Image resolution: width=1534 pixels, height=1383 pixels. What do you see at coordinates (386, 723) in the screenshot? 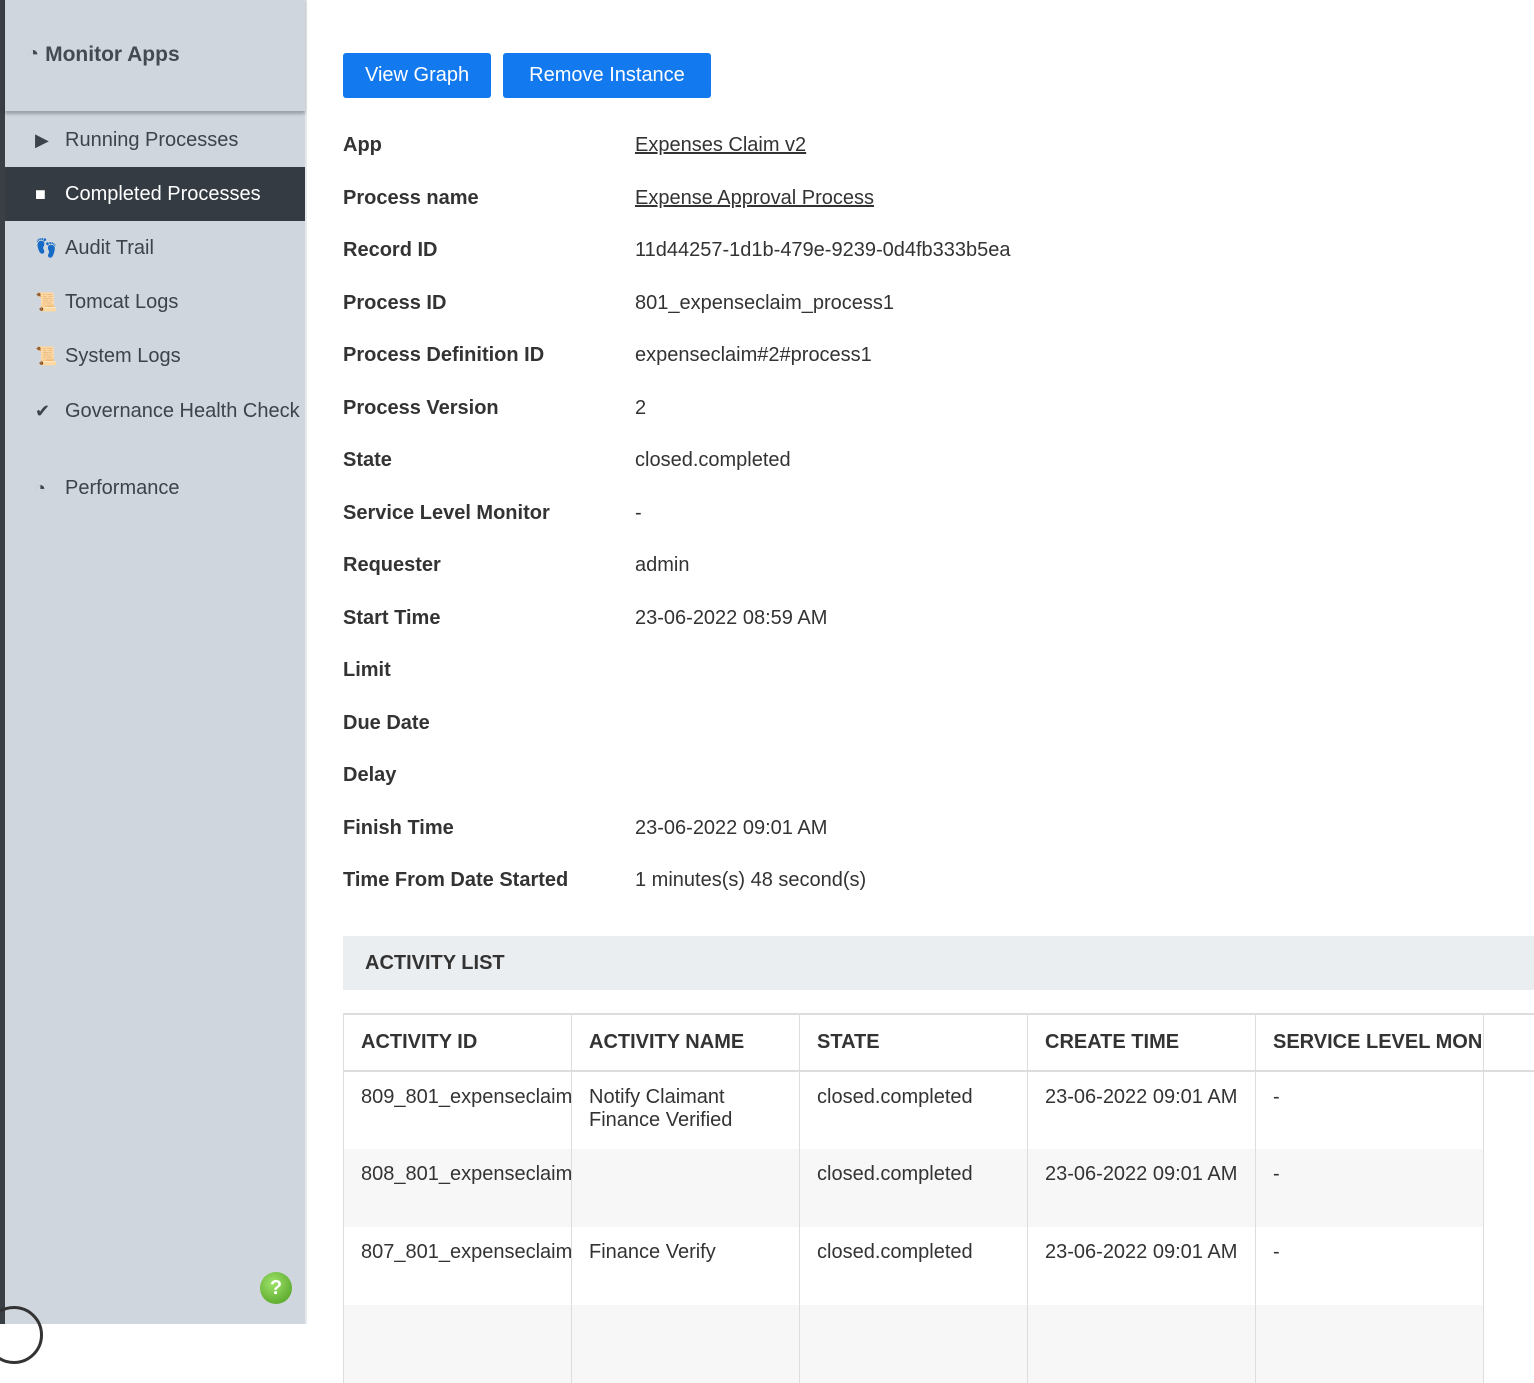
I see `detail-label: Due Date` at bounding box center [386, 723].